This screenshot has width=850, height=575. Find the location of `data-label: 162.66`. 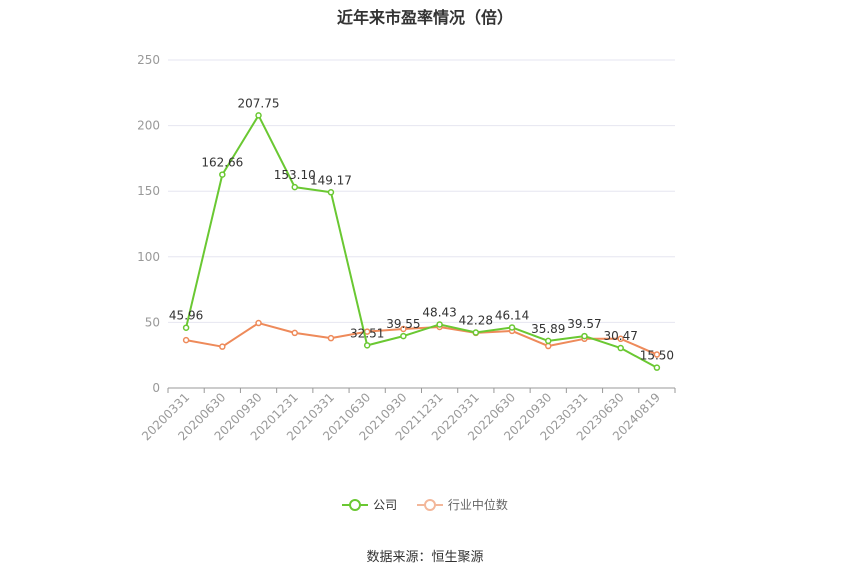

data-label: 162.66 is located at coordinates (222, 163).